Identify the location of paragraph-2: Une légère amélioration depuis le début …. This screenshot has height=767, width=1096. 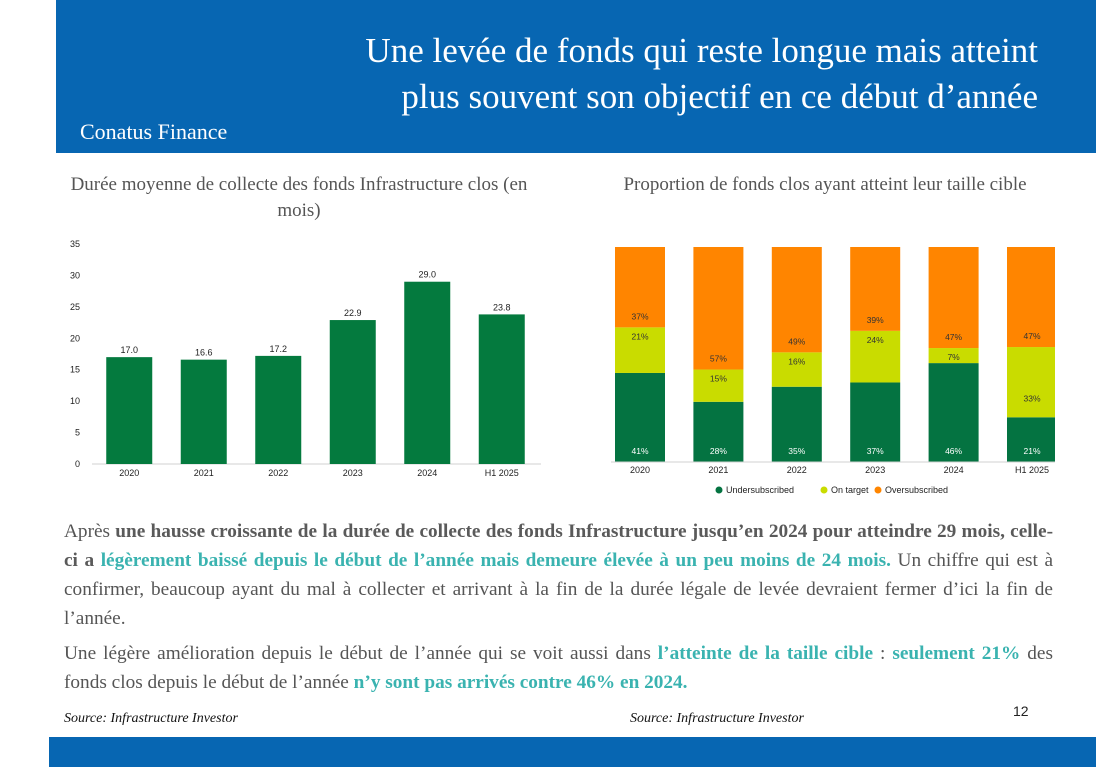
(558, 668).